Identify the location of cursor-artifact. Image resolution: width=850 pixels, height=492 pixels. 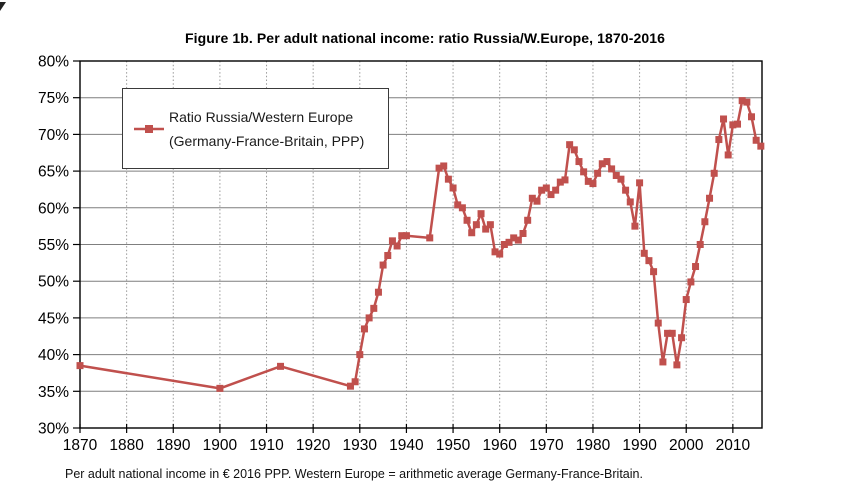
(3, 6).